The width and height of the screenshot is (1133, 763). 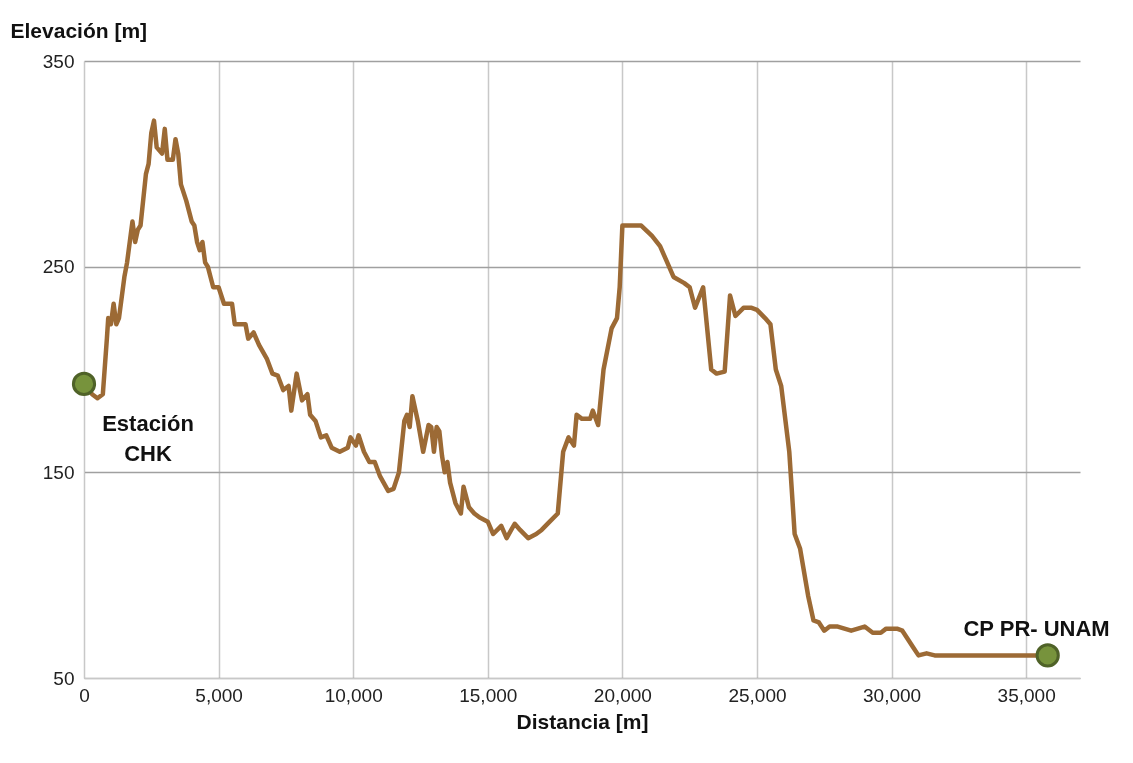 What do you see at coordinates (58, 61) in the screenshot?
I see `y-tick-label: 350` at bounding box center [58, 61].